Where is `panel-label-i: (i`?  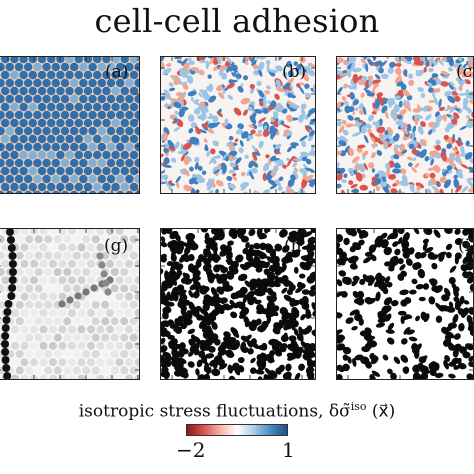
panel-label-i: (i is located at coordinates (464, 246).